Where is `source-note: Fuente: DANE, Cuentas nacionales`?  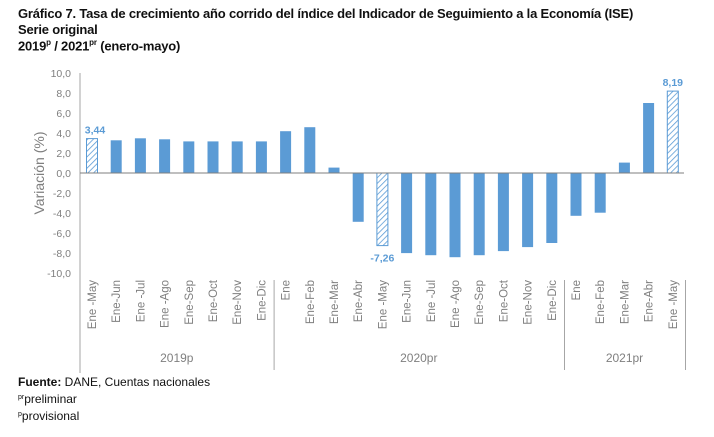
source-note: Fuente: DANE, Cuentas nacionales is located at coordinates (114, 382).